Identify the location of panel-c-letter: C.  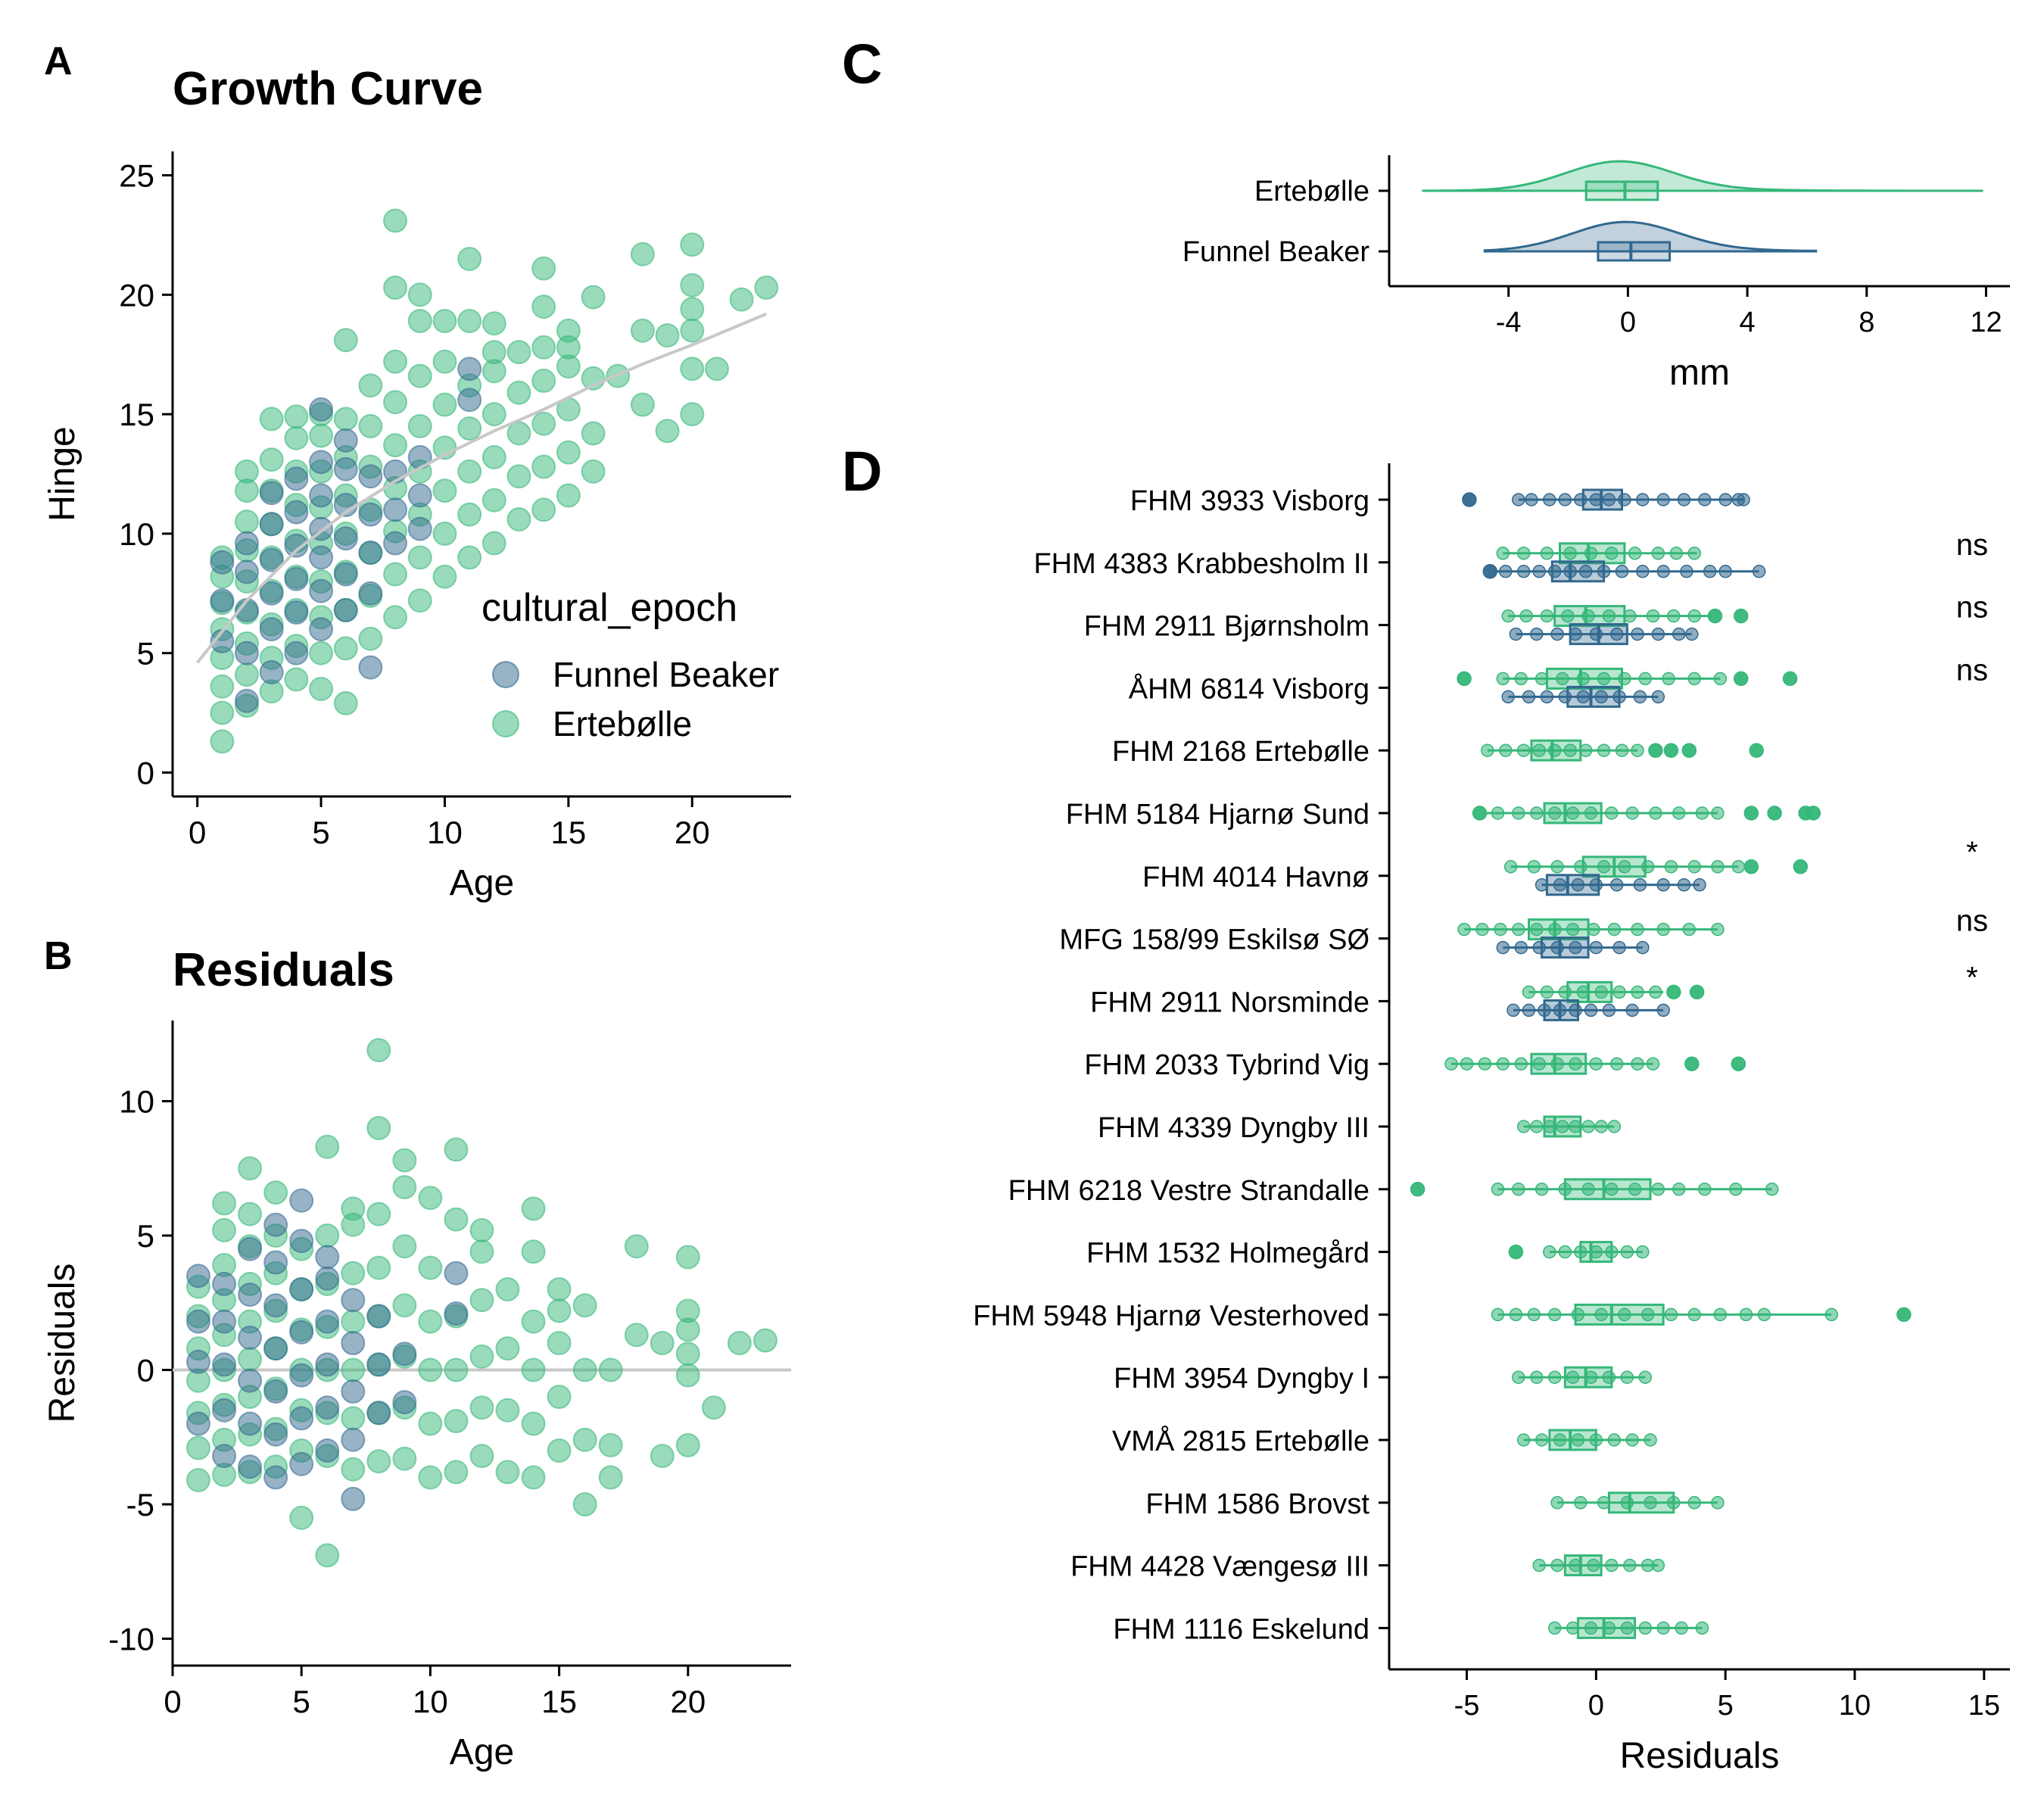
(862, 64).